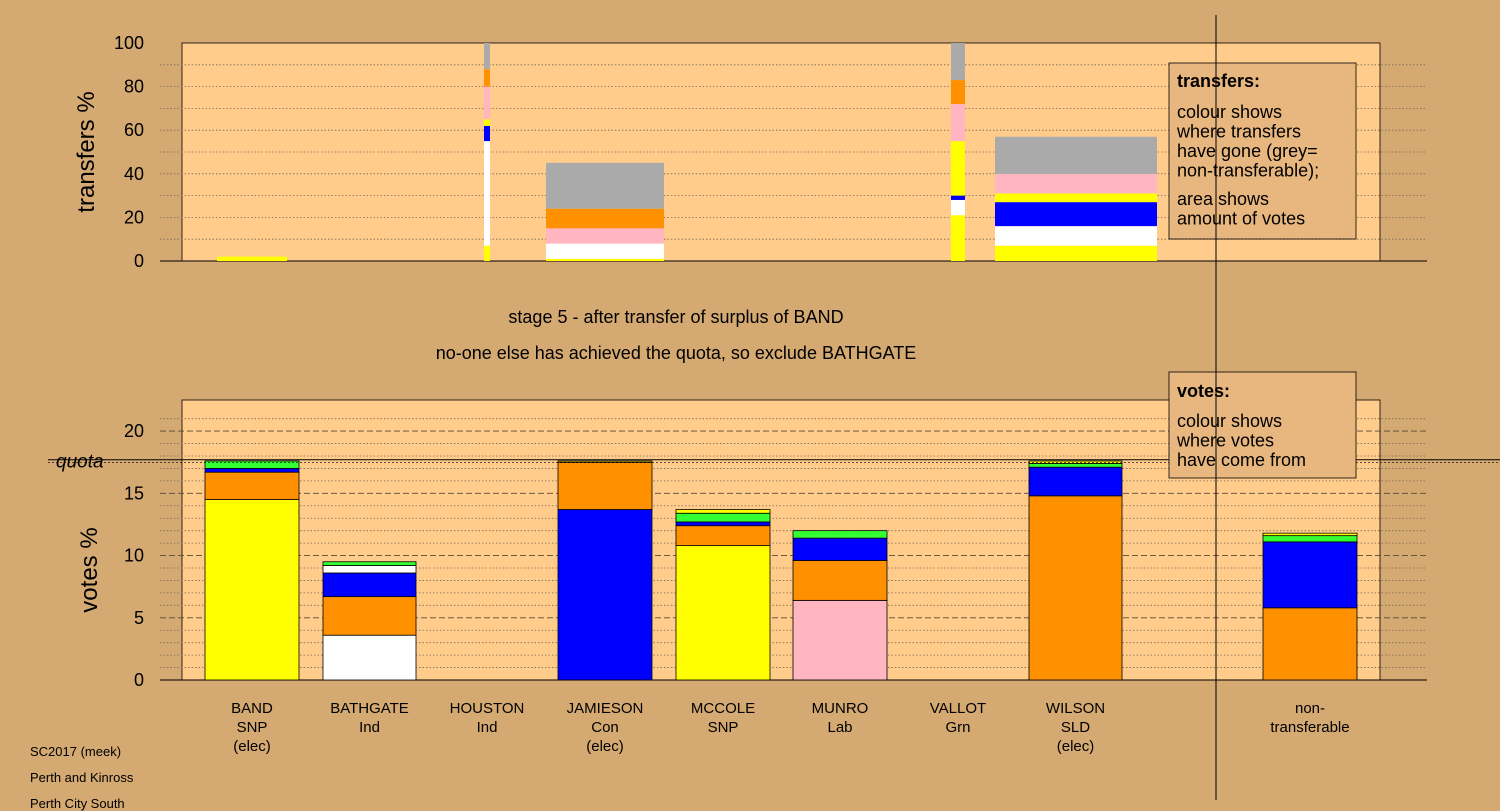 The height and width of the screenshot is (811, 1500). What do you see at coordinates (82, 777) in the screenshot?
I see `footer-council: Perth and Kinross` at bounding box center [82, 777].